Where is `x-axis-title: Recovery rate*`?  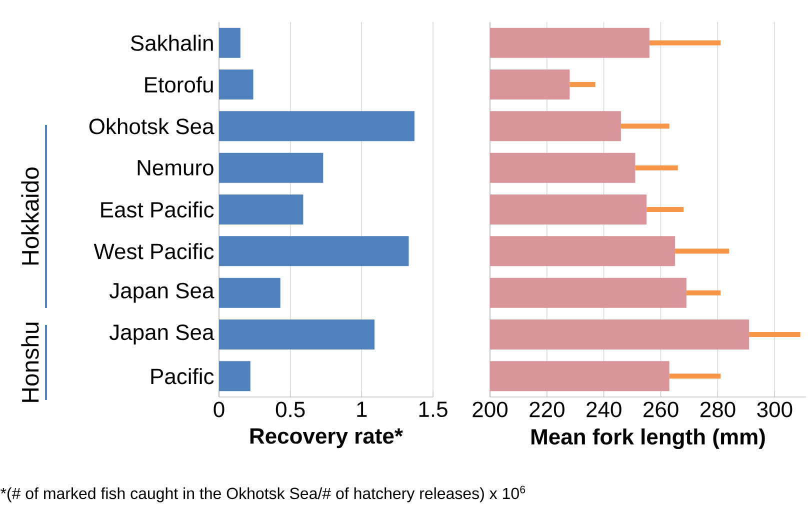 x-axis-title: Recovery rate* is located at coordinates (326, 438).